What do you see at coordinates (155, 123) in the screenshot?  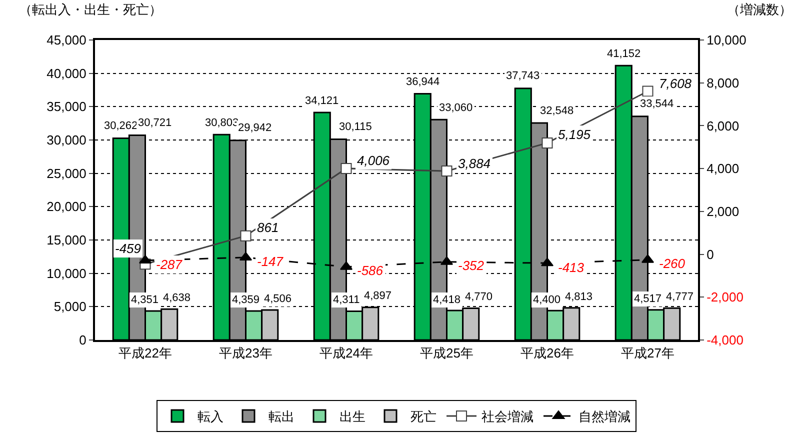 I see `data-label: 30,721` at bounding box center [155, 123].